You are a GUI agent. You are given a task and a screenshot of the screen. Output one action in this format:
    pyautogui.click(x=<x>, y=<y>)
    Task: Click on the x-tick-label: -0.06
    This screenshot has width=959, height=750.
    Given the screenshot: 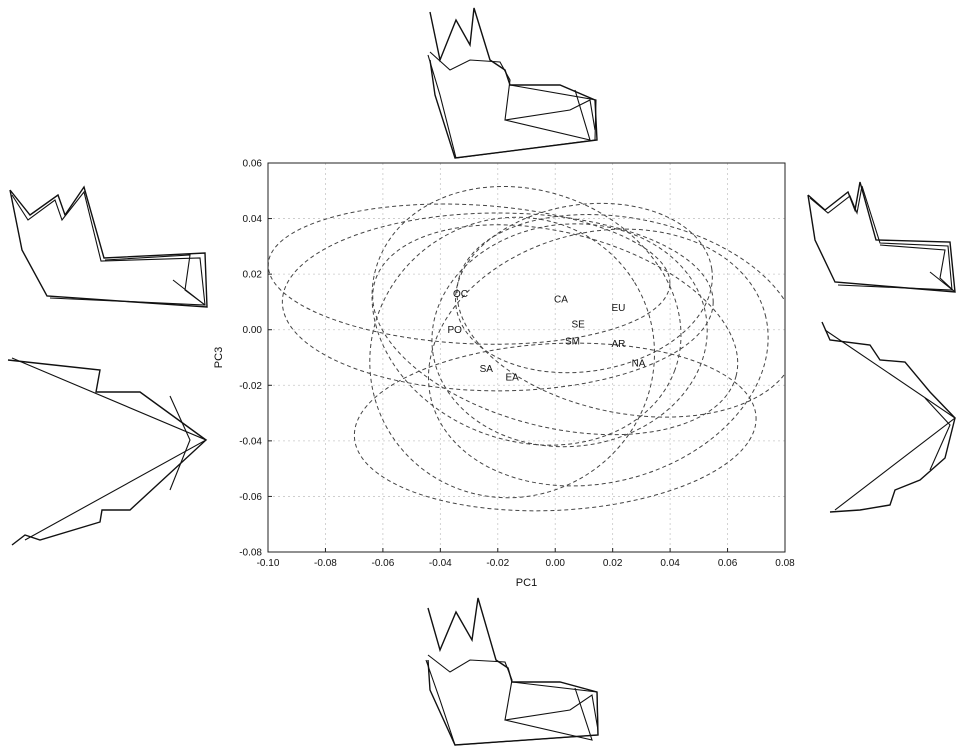 What is the action you would take?
    pyautogui.click(x=382, y=563)
    